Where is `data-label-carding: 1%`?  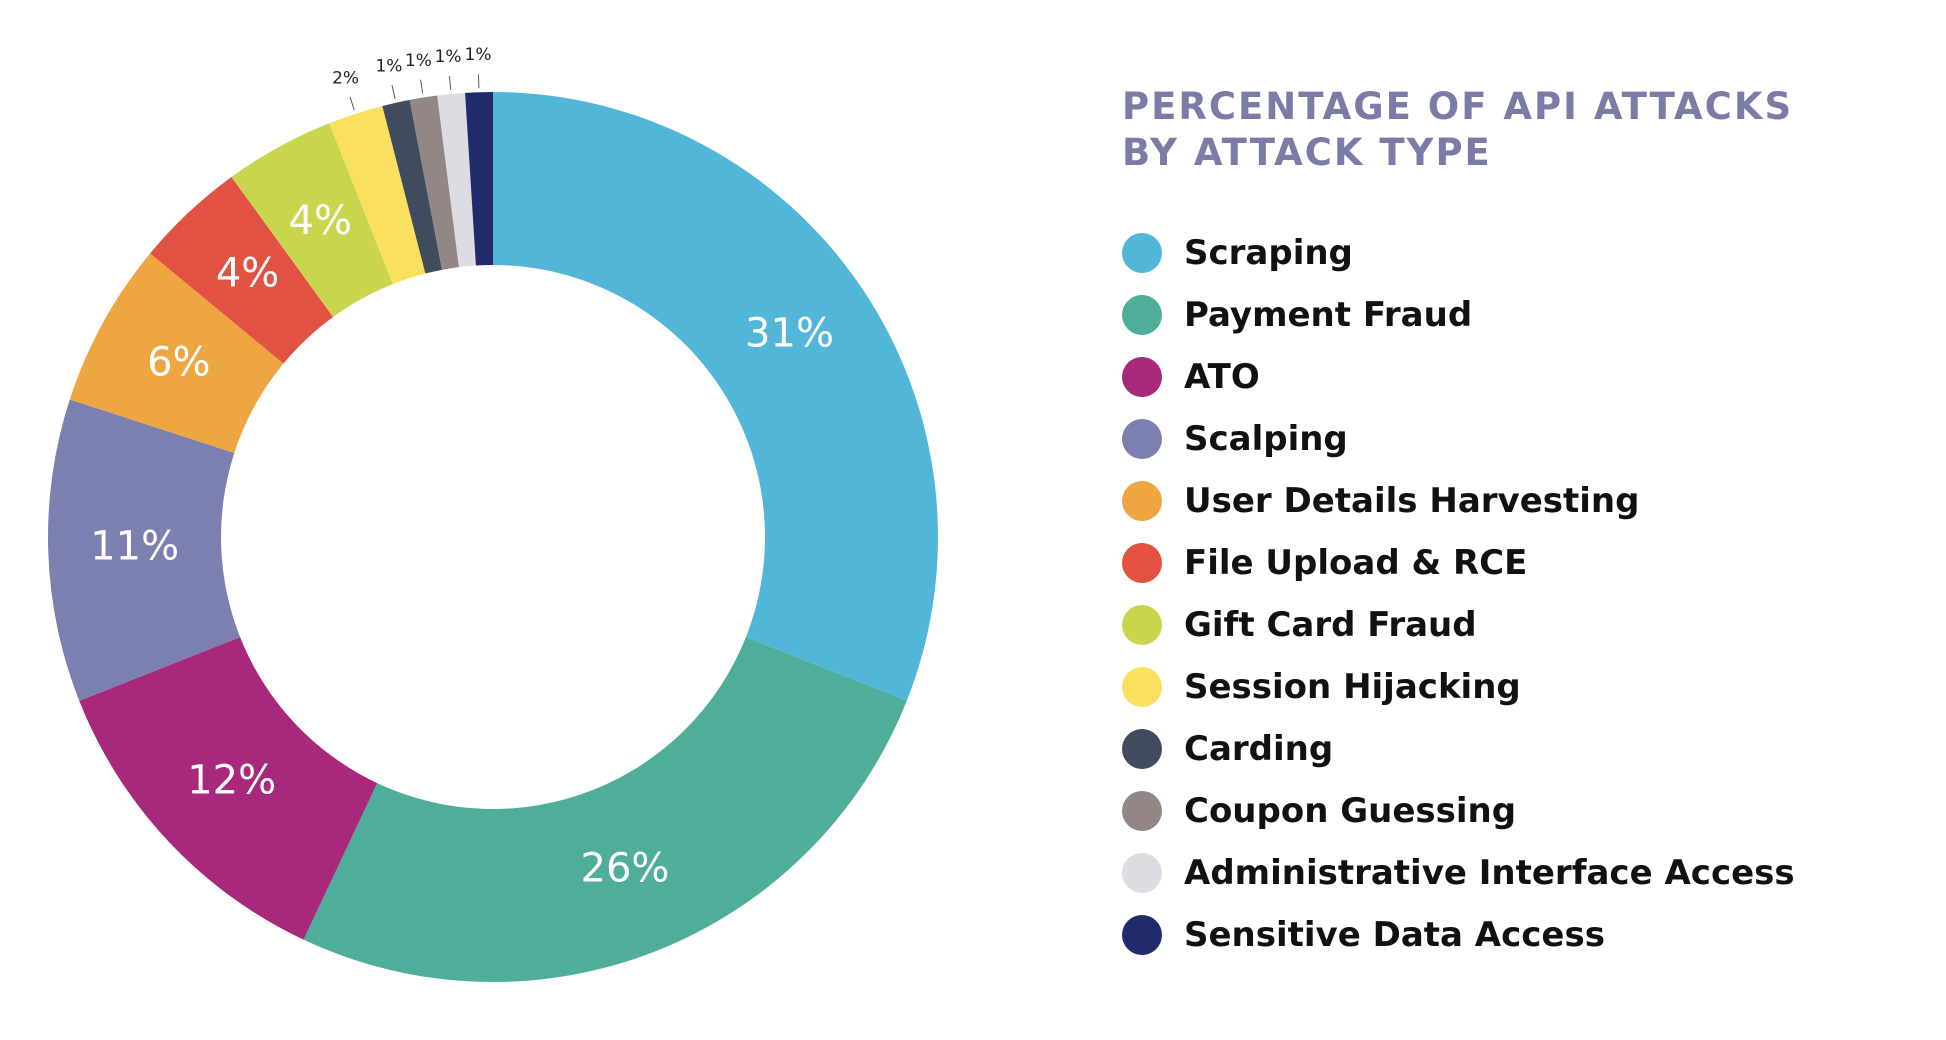 data-label-carding: 1% is located at coordinates (388, 66).